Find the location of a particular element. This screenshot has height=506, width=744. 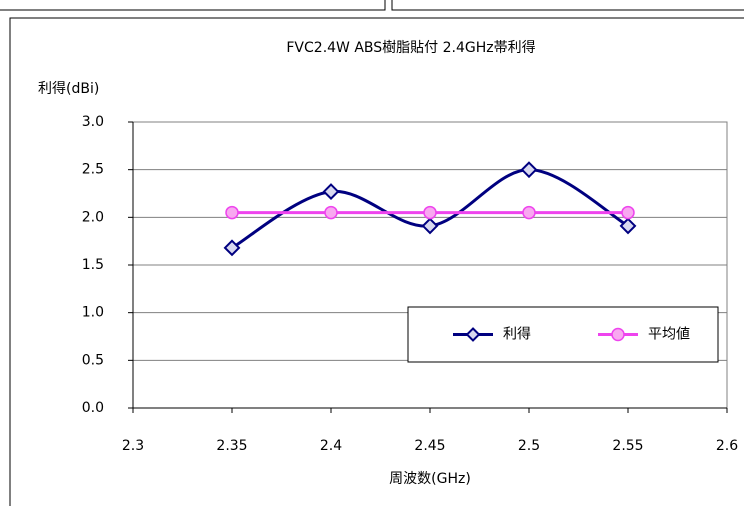

x-axis-title: 周波数(GHz) is located at coordinates (430, 479).